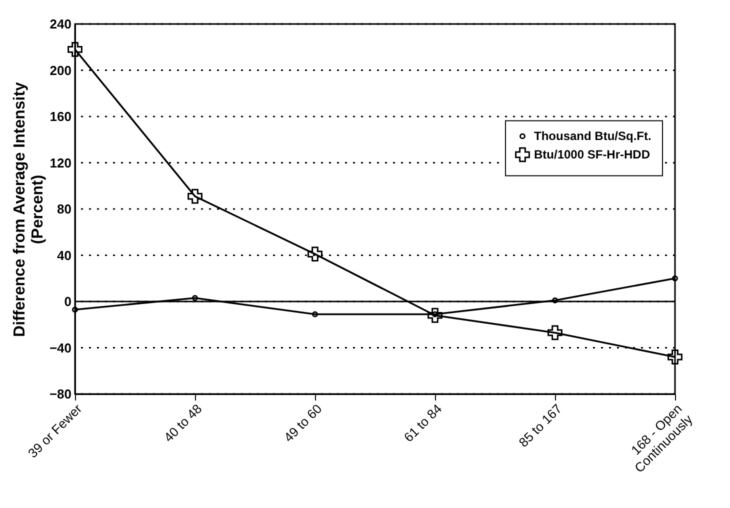 This screenshot has width=730, height=508. Describe the element at coordinates (28, 209) in the screenshot. I see `y-axis-title: Difference from Average Intensity (Percent)` at that location.